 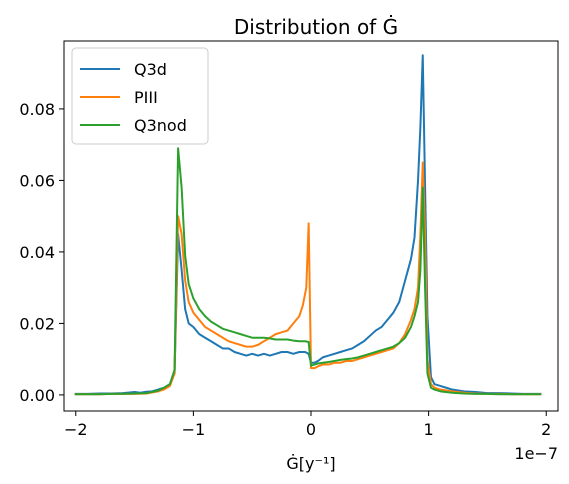 I want to click on legend-label-piii: PIII, so click(x=146, y=97).